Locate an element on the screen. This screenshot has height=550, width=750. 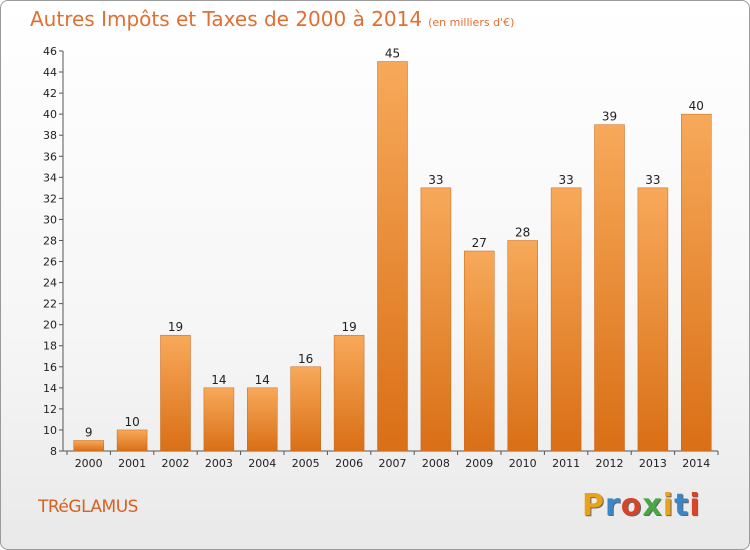
logo-letter: t is located at coordinates (682, 505).